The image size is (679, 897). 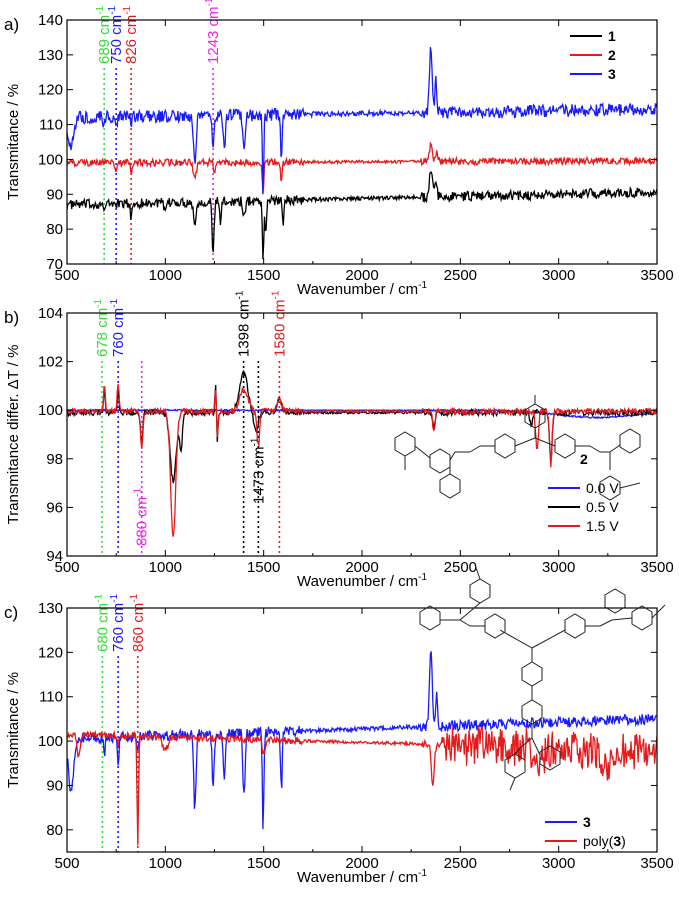 I want to click on annotation-label: 1473 cm-1, so click(x=258, y=470).